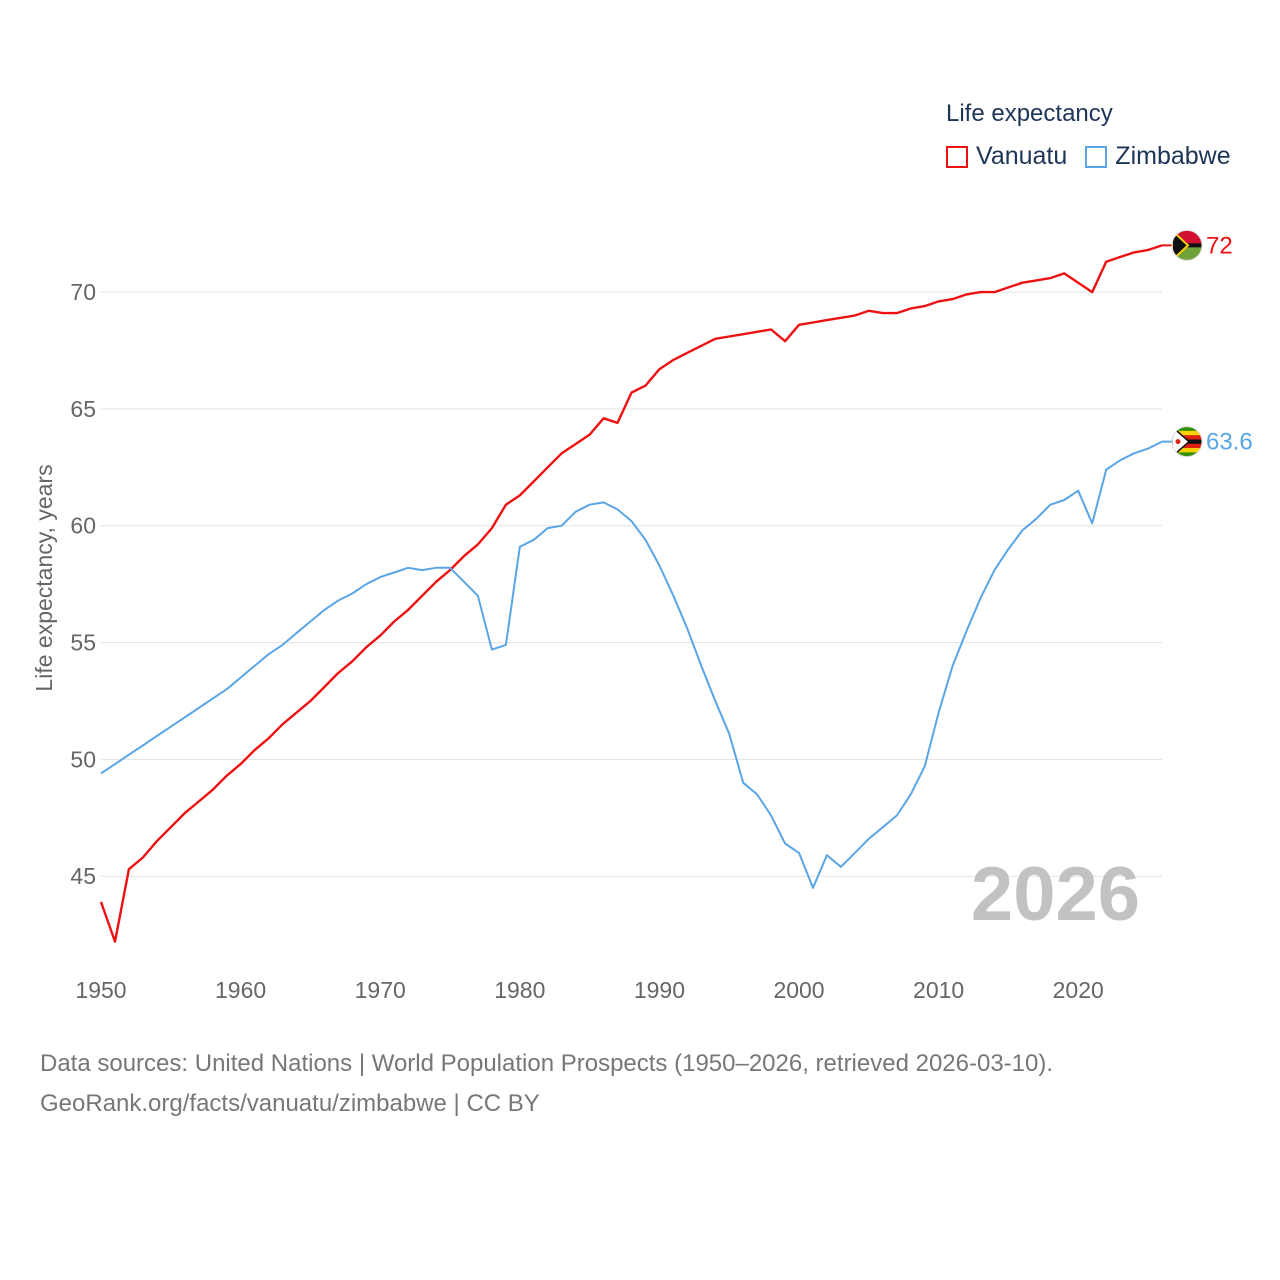 The width and height of the screenshot is (1280, 1280). Describe the element at coordinates (957, 156) in the screenshot. I see `legend-swatch-vanuatu` at that location.